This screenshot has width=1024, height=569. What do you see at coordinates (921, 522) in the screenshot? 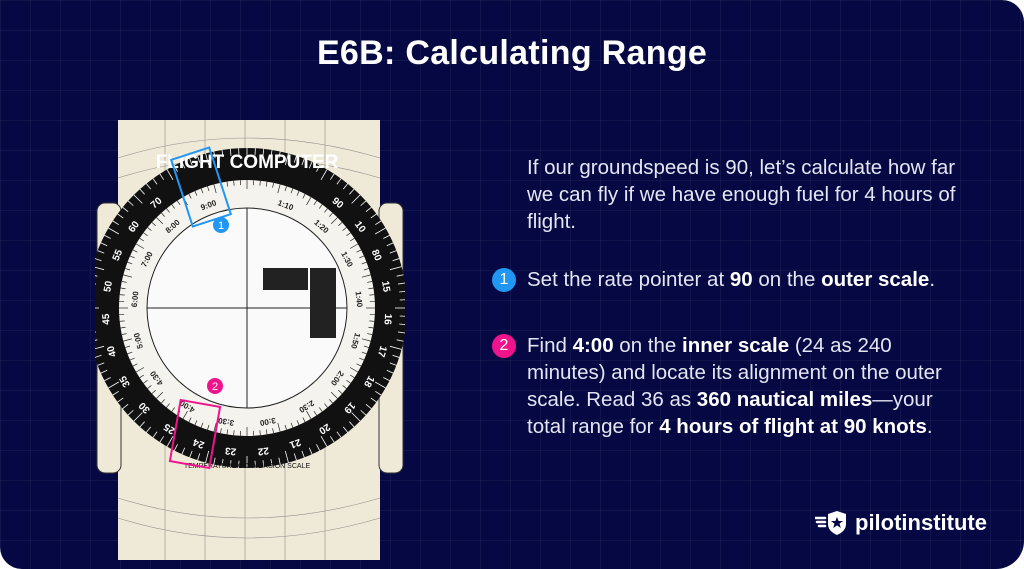
I see `brand-name: pilotinstitute` at bounding box center [921, 522].